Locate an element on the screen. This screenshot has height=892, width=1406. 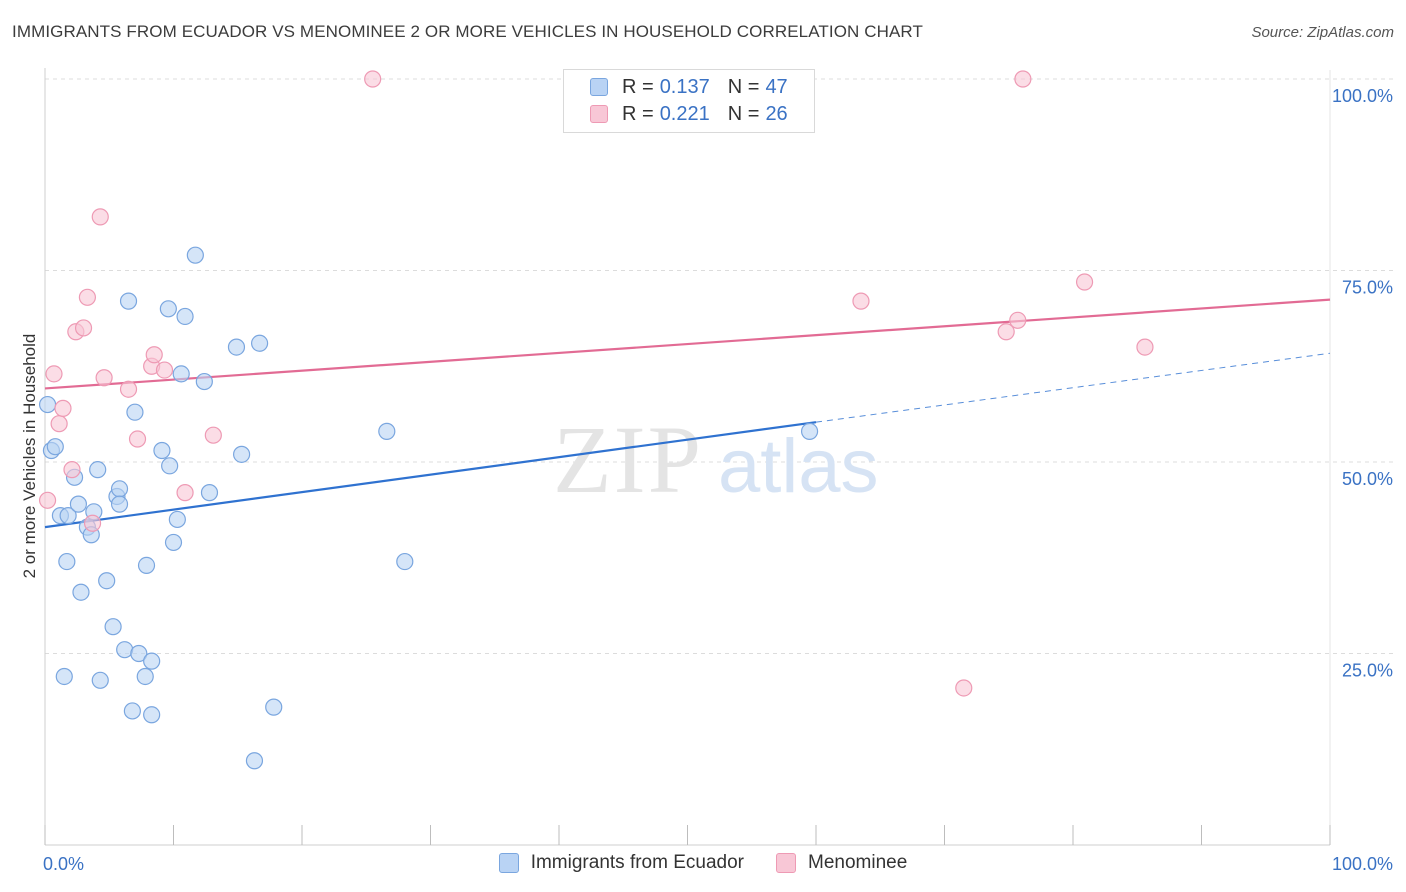
watermark-zip: ZIP is located at coordinates (628, 459).